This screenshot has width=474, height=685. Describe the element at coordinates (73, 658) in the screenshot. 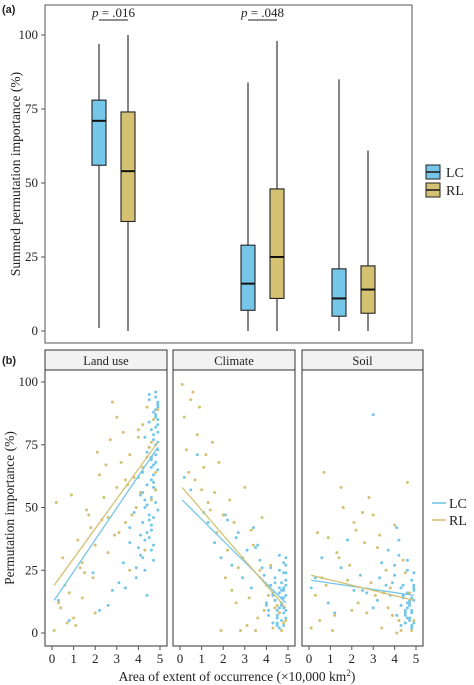

I see `x-tick-label: 1` at that location.